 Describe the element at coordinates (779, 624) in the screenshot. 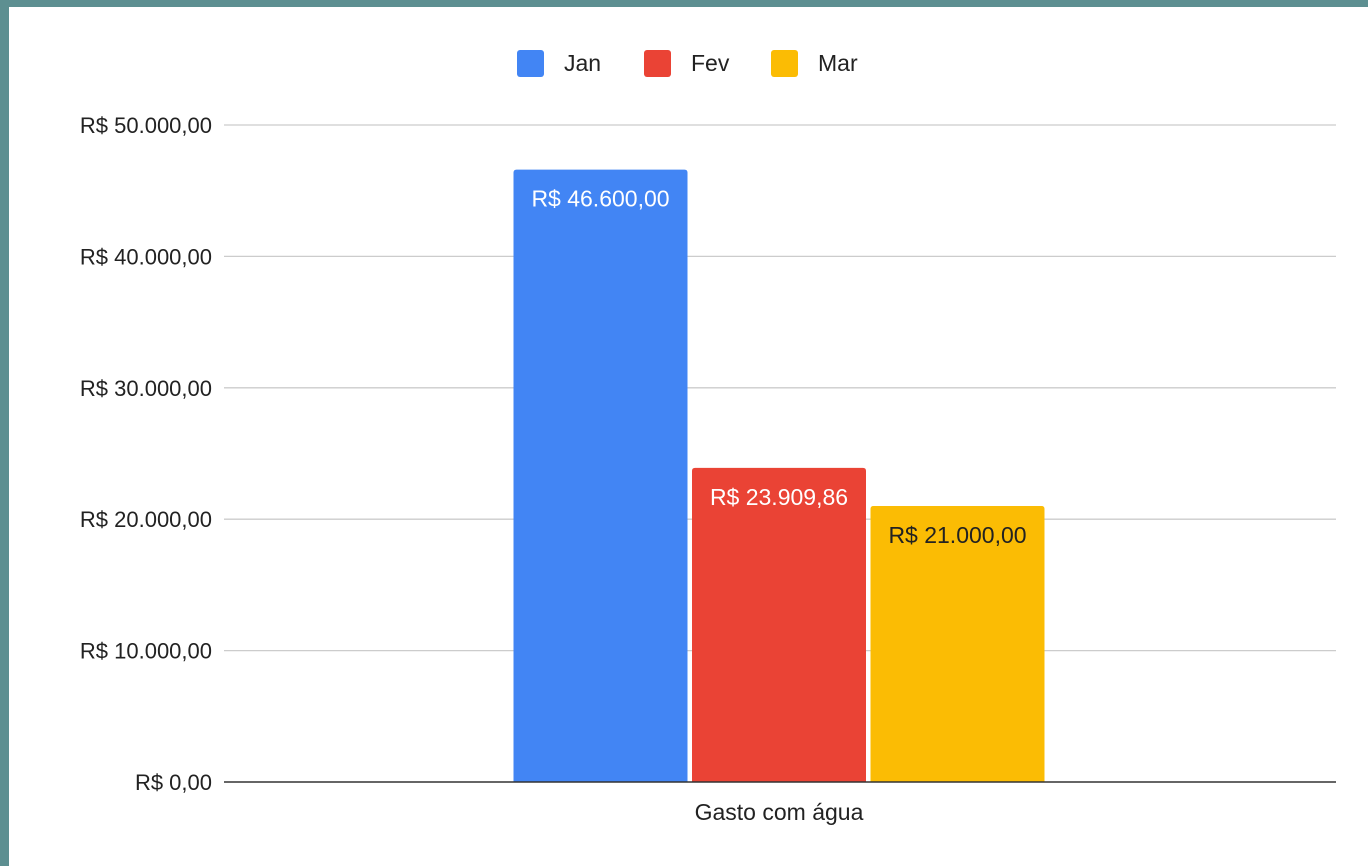

I see `bar-fev` at that location.